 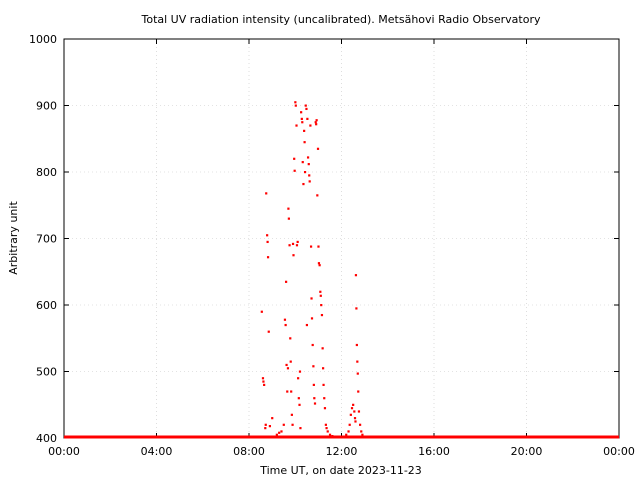 I want to click on y-tick-label: 500, so click(x=46, y=372).